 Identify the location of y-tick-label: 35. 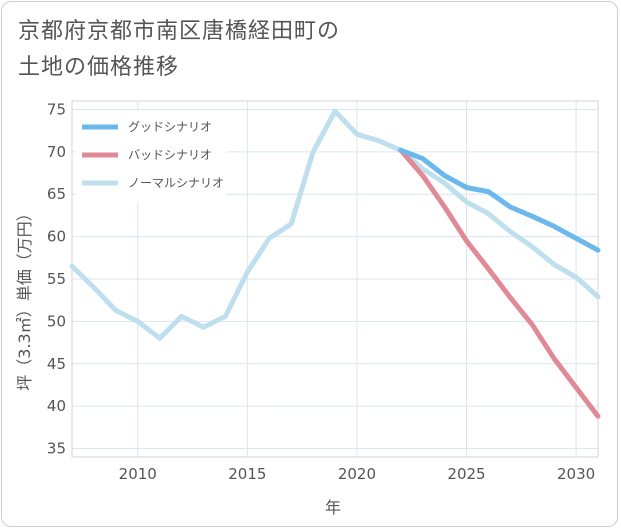
(56, 449).